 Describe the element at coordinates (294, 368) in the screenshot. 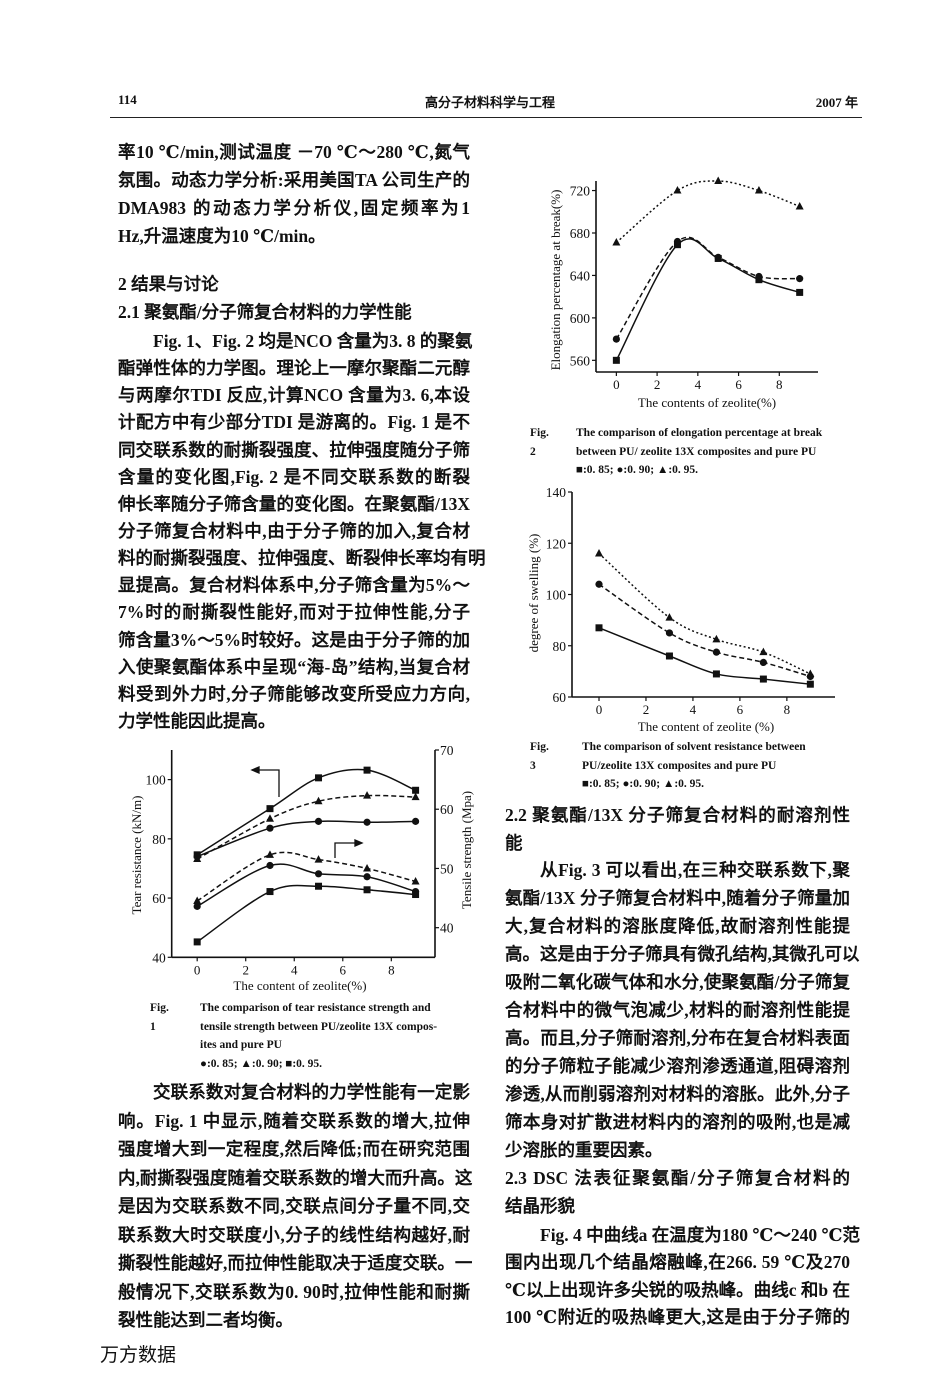

I see `text-line: 酯弹性体的力学图。理论上一摩尔聚酯二元醇` at that location.